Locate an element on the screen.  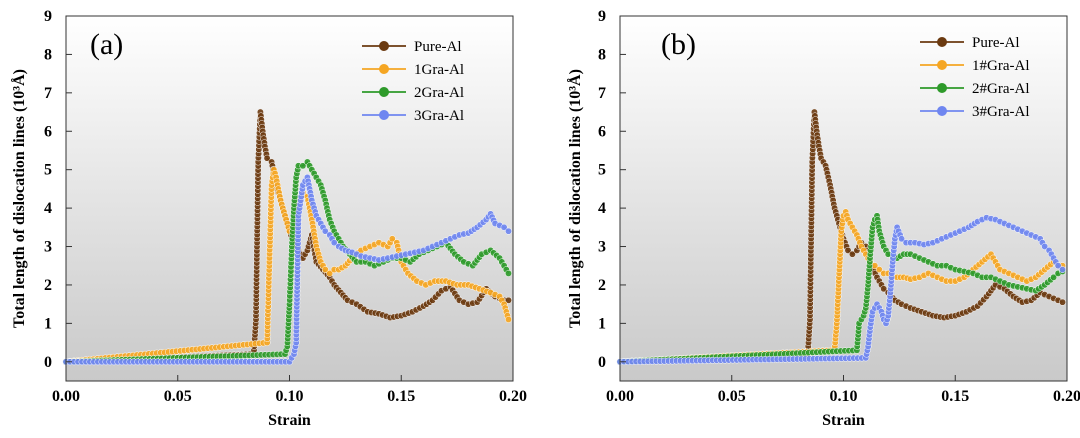
legend-label: 3#Gra-Al is located at coordinates (1000, 112).